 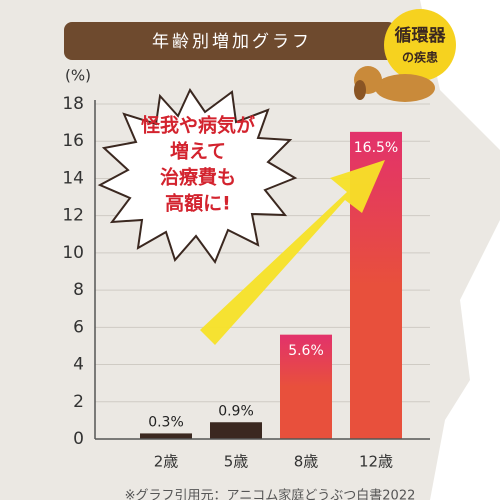 I want to click on trend-arrow, so click(x=292, y=252).